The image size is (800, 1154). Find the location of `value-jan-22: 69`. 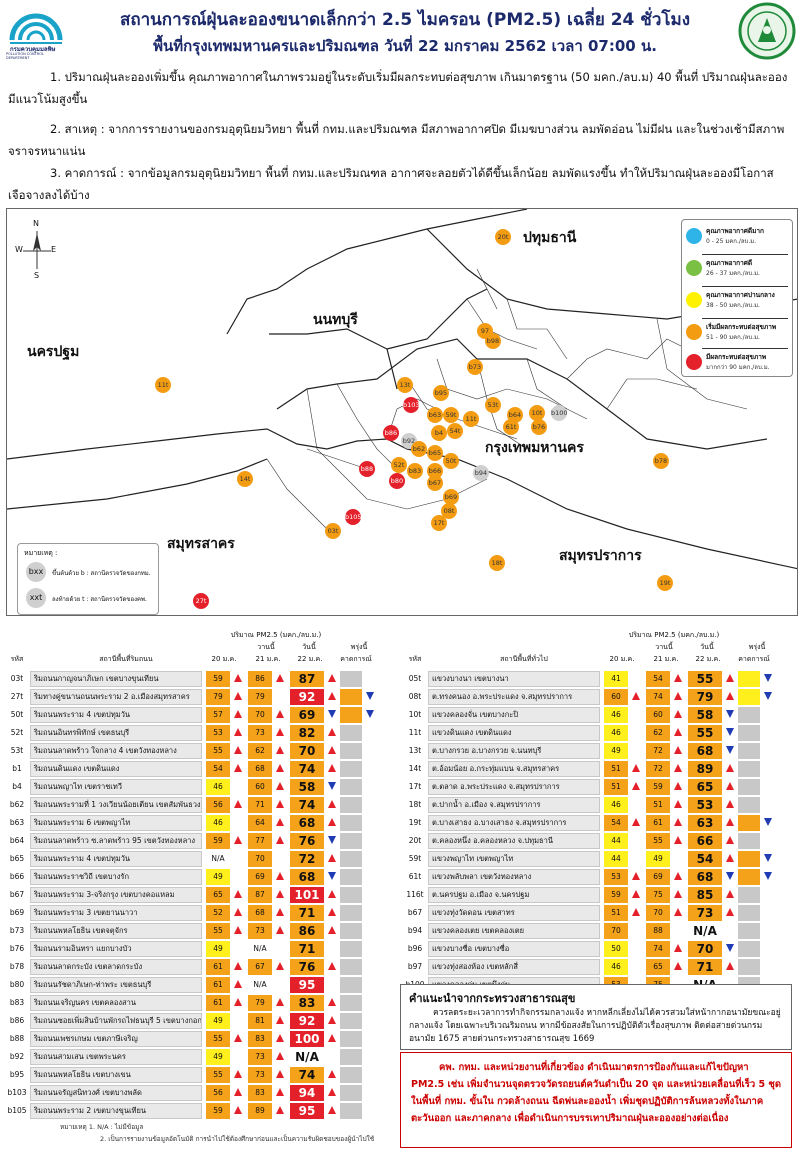

value-jan-22: 69 is located at coordinates (307, 715).